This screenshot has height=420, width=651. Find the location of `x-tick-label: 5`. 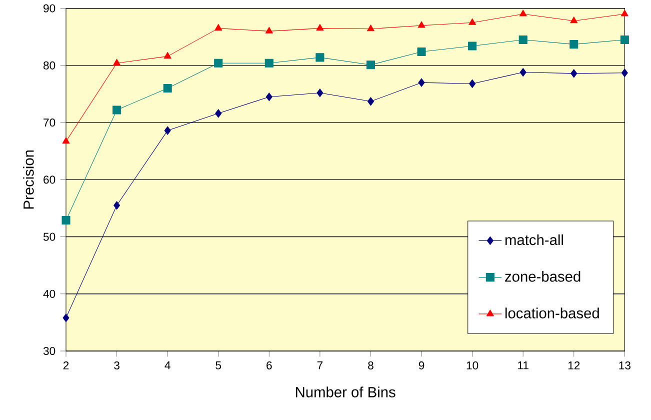

x-tick-label: 5 is located at coordinates (219, 365).